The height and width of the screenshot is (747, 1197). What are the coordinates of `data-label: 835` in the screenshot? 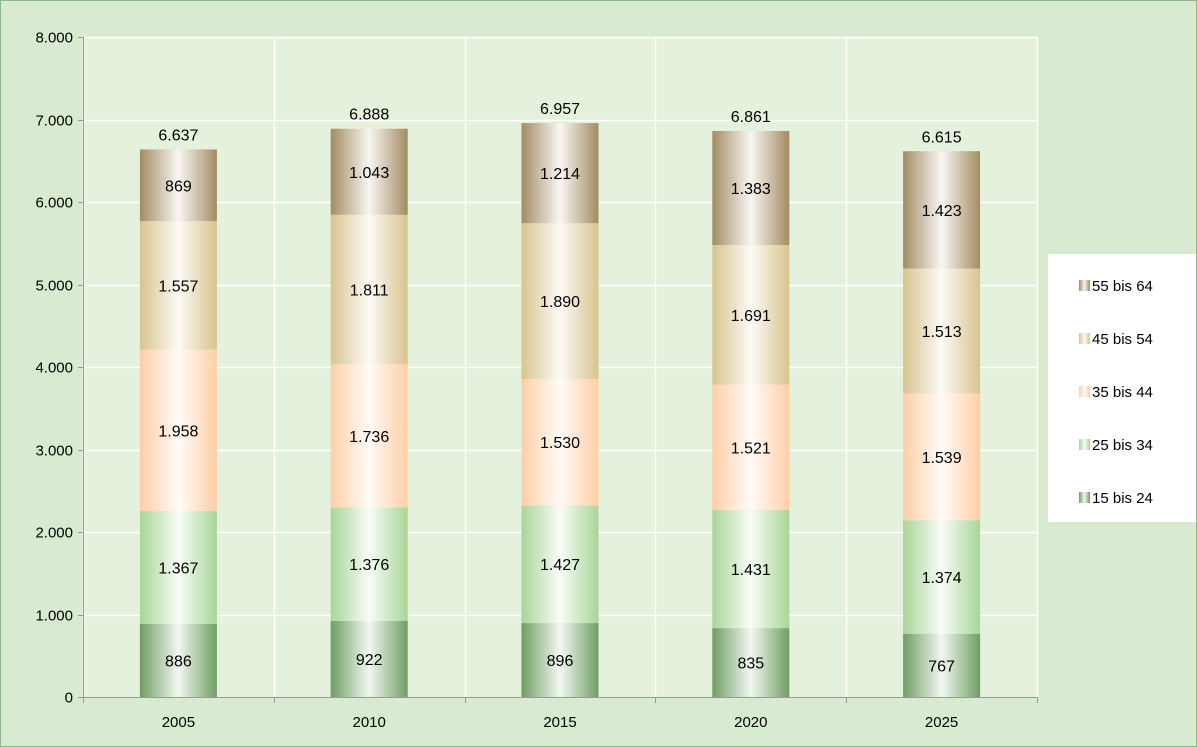 It's located at (750, 664).